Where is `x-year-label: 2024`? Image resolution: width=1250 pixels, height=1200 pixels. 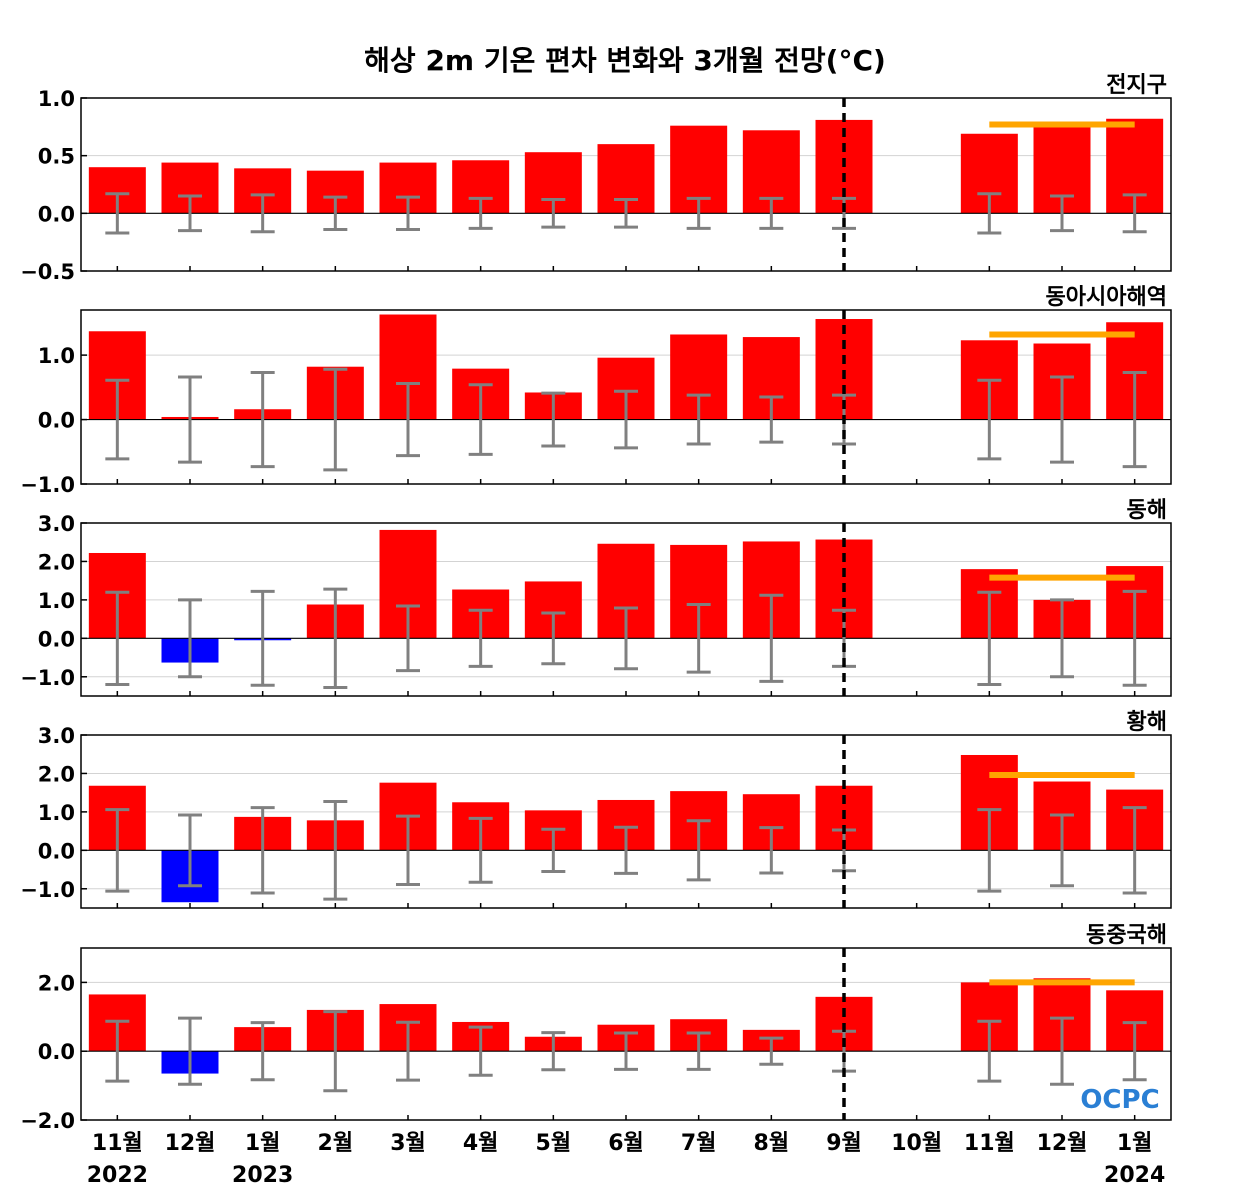
x-year-label: 2024 is located at coordinates (1134, 1175).